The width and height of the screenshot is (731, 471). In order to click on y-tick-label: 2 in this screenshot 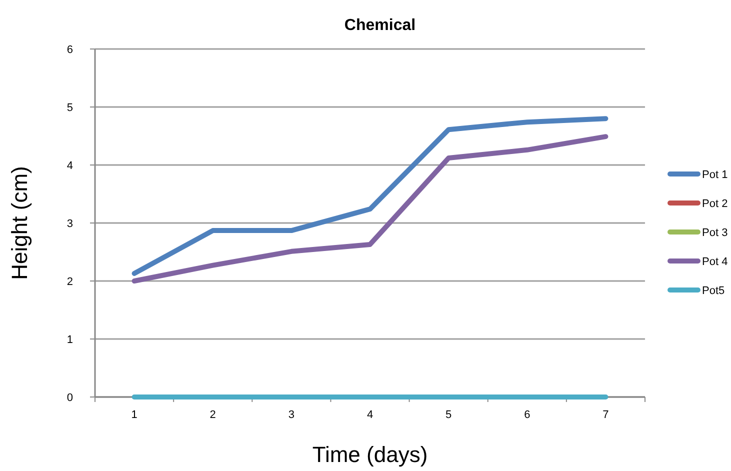, I will do `click(69, 282)`.